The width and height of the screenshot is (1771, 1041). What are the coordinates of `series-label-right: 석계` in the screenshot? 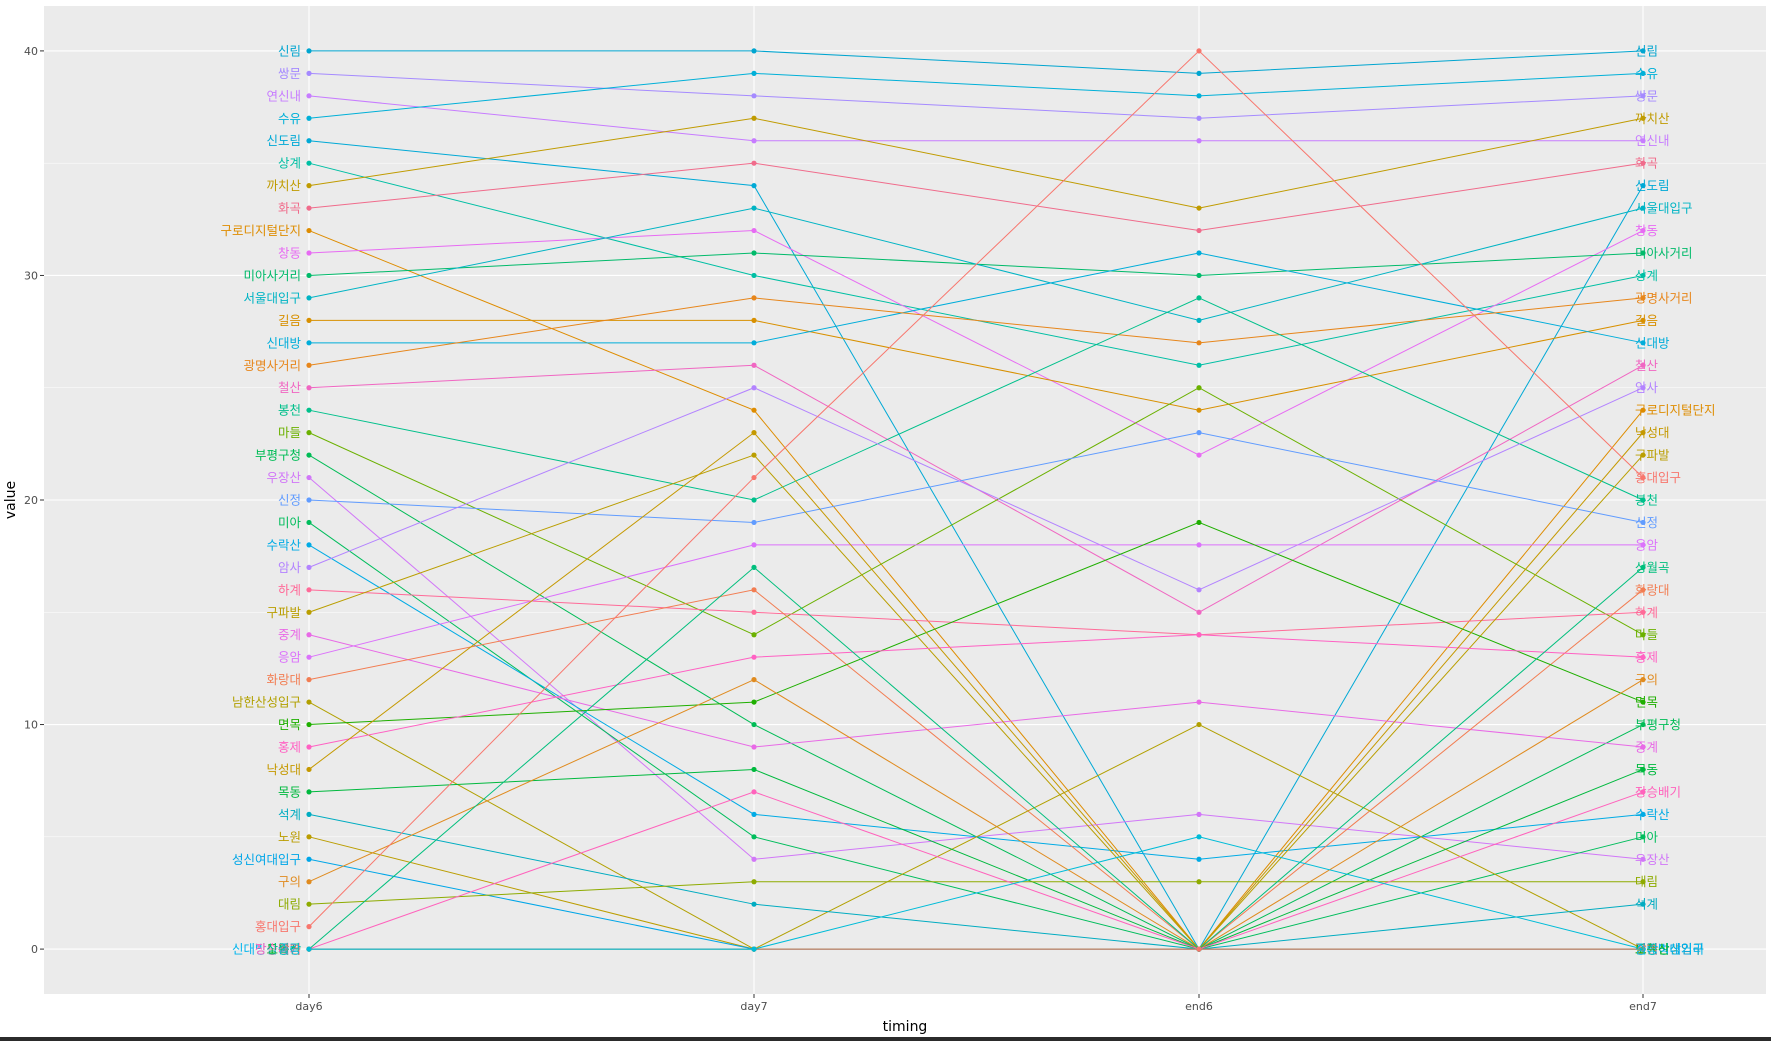 It's located at (1646, 904).